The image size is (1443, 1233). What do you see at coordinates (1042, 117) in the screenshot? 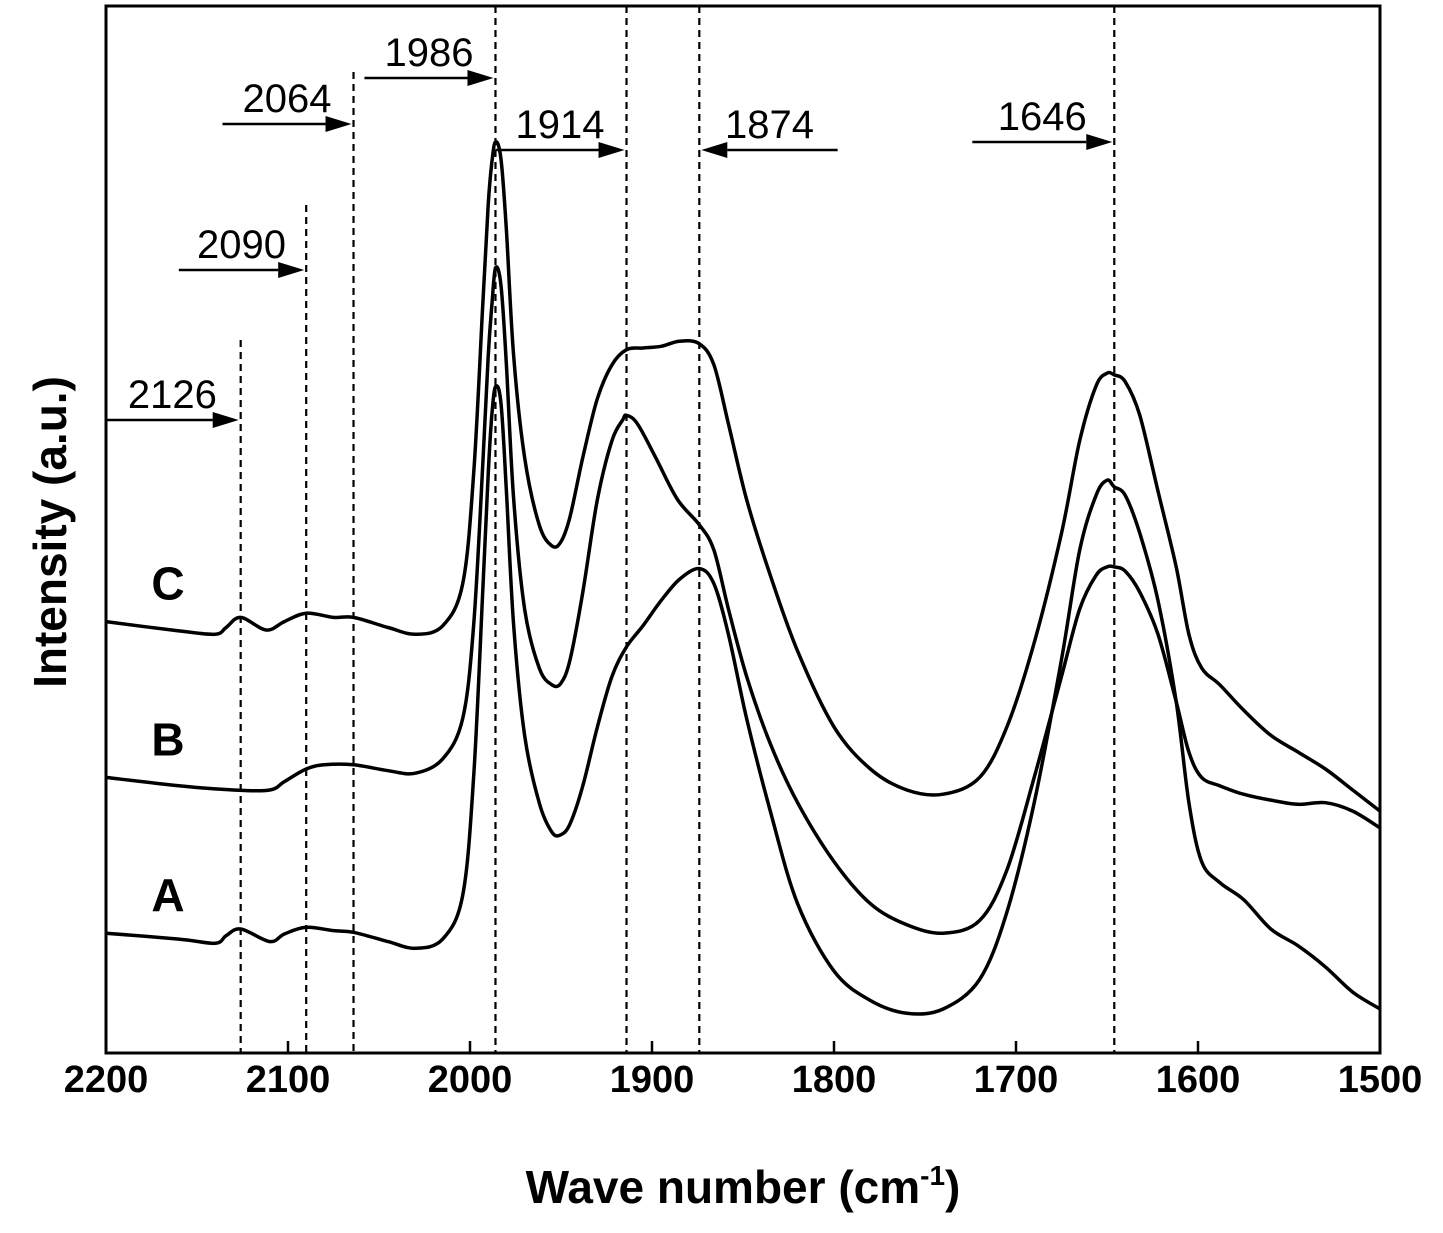
I see `peak-label-1646: 1646` at bounding box center [1042, 117].